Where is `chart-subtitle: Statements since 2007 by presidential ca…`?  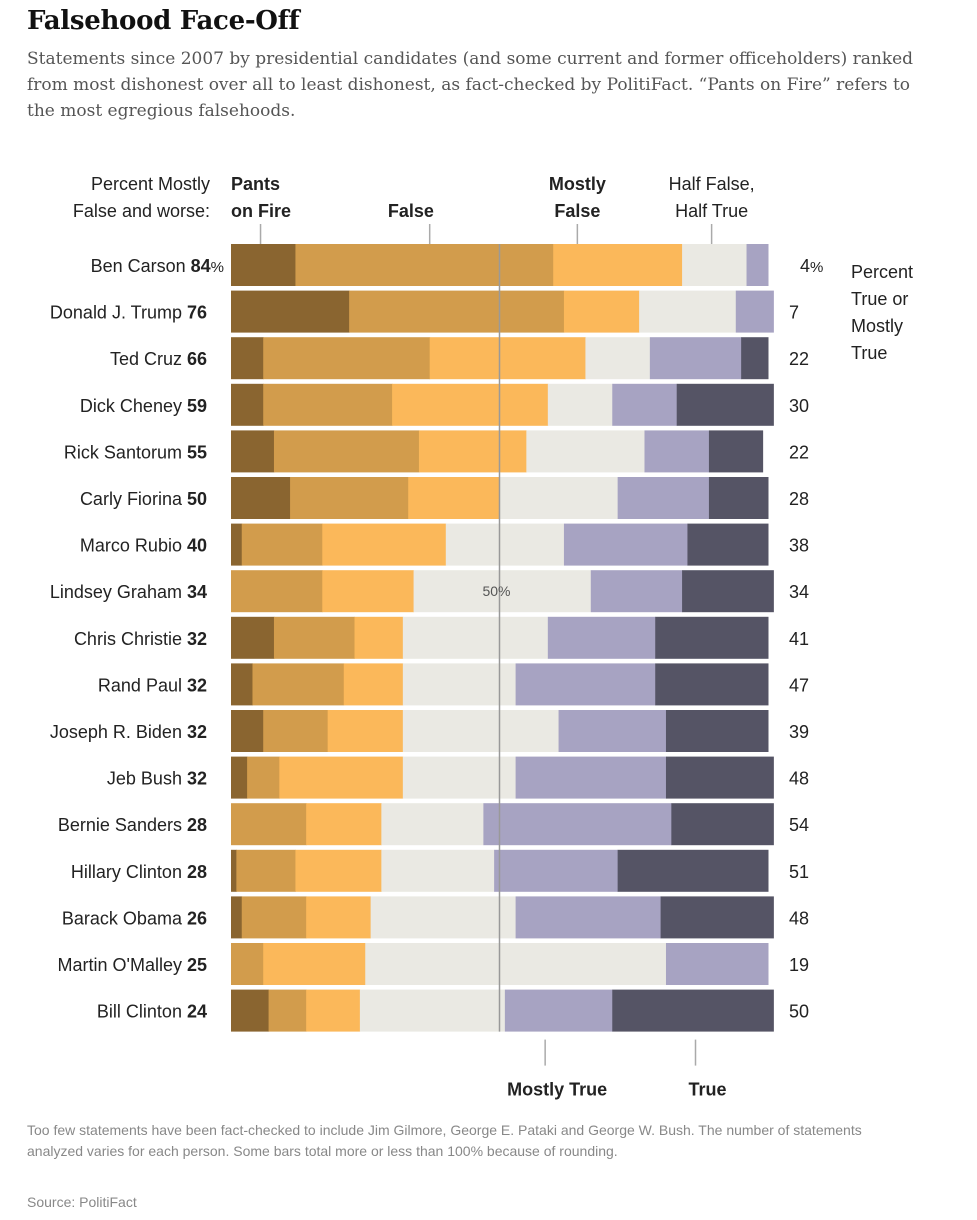 chart-subtitle: Statements since 2007 by presidential ca… is located at coordinates (470, 85).